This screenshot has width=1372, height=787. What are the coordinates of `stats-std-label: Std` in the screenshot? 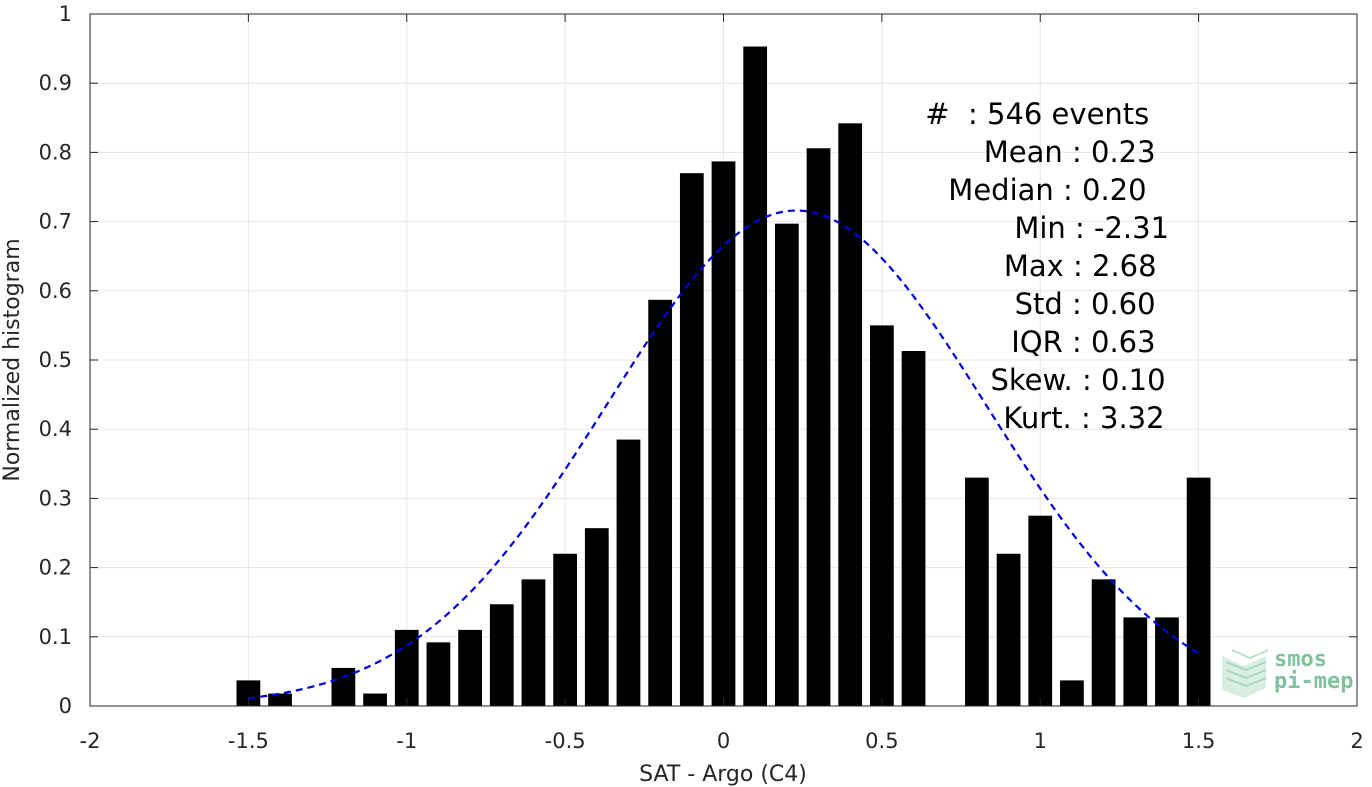 It's located at (1043, 304).